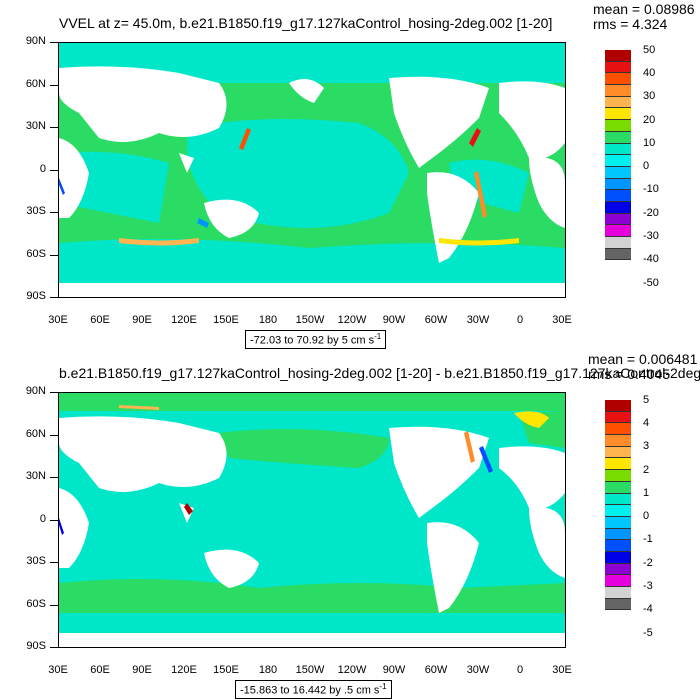 The height and width of the screenshot is (700, 700). What do you see at coordinates (36, 561) in the screenshot?
I see `lat-label: 30S` at bounding box center [36, 561].